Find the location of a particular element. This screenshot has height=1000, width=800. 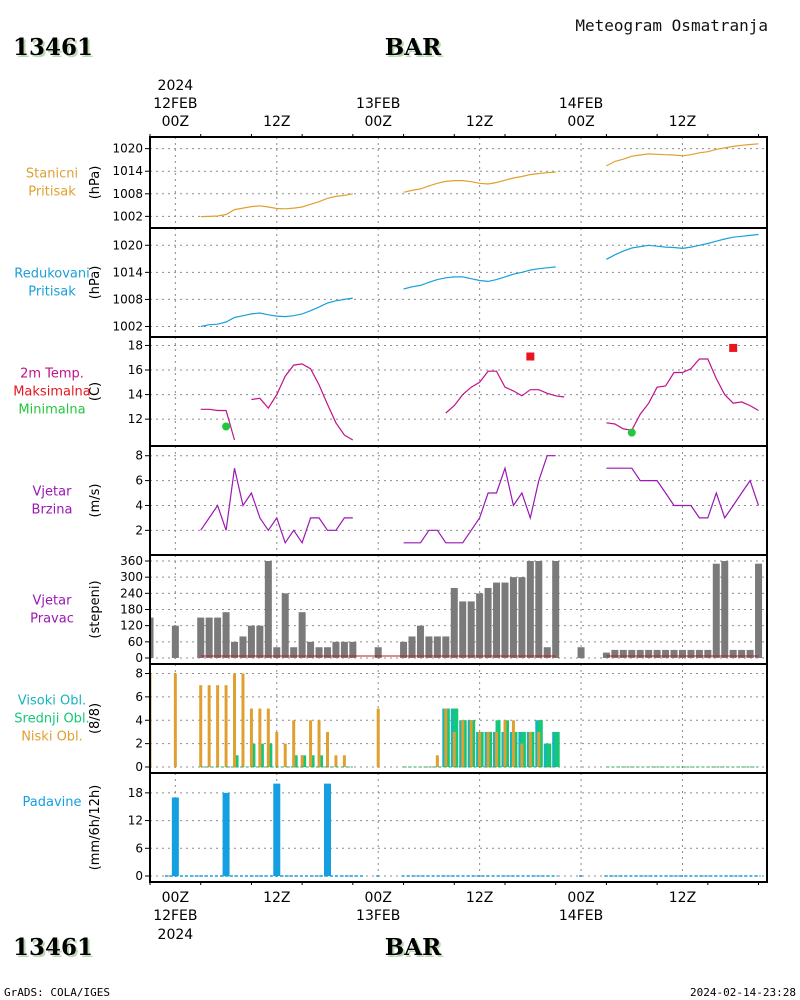

panel-data-reduced_pressure is located at coordinates (479, 280).